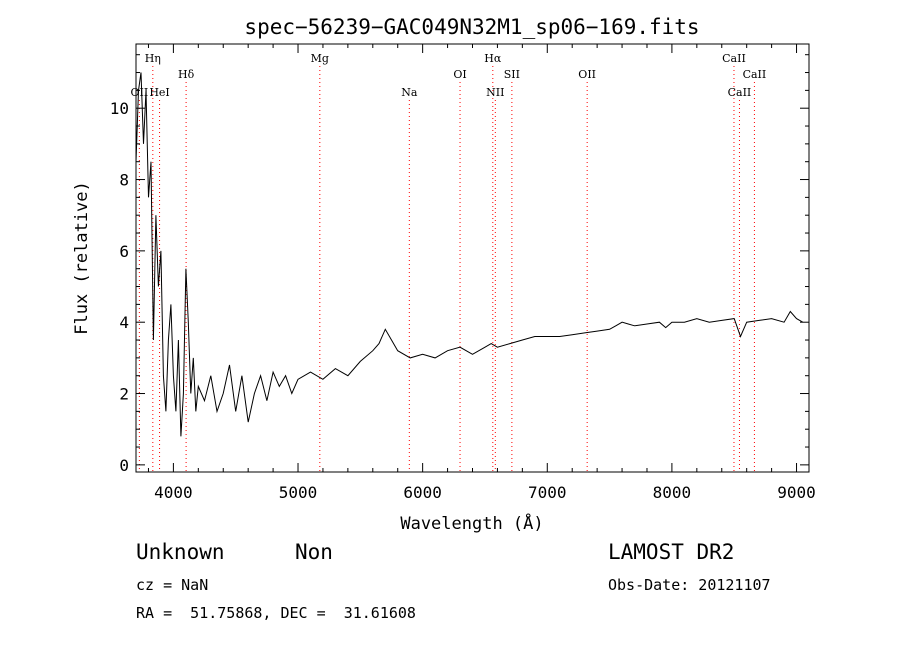  Describe the element at coordinates (186, 74) in the screenshot. I see `line-marker-label: Hδ` at that location.